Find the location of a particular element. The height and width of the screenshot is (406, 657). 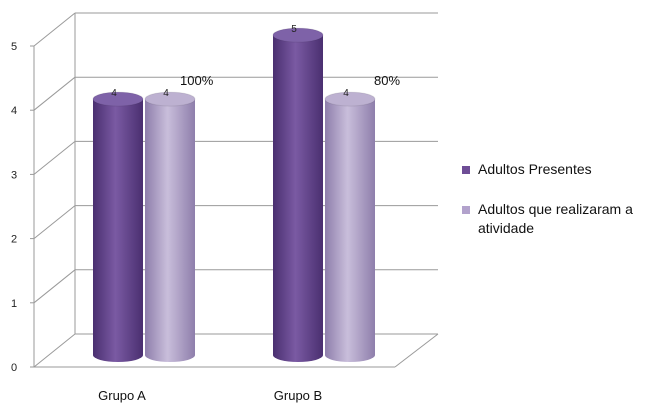

bar-adultos-presentes-grupo-b is located at coordinates (298, 194).